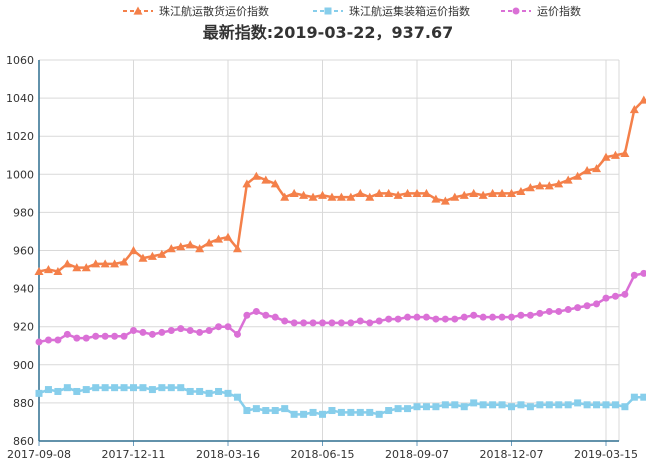 This screenshot has height=462, width=646. I want to click on legend-item: 珠江航运集装箱运价指数, so click(391, 11).